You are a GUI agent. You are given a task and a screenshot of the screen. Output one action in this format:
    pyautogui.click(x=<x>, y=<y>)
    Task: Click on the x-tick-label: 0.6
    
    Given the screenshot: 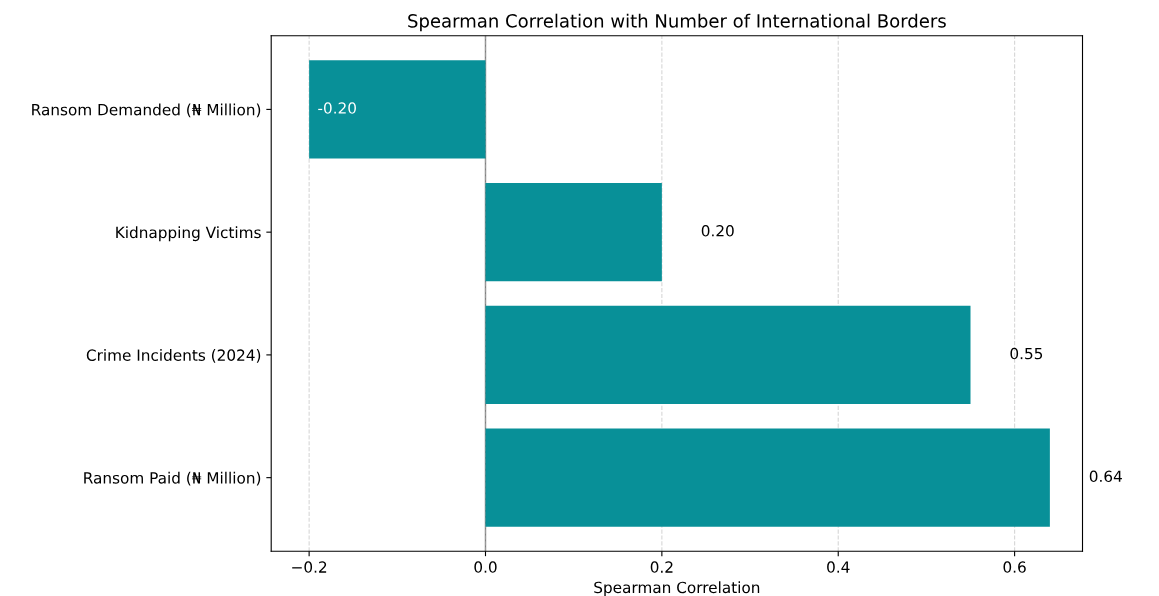 What is the action you would take?
    pyautogui.click(x=1014, y=567)
    